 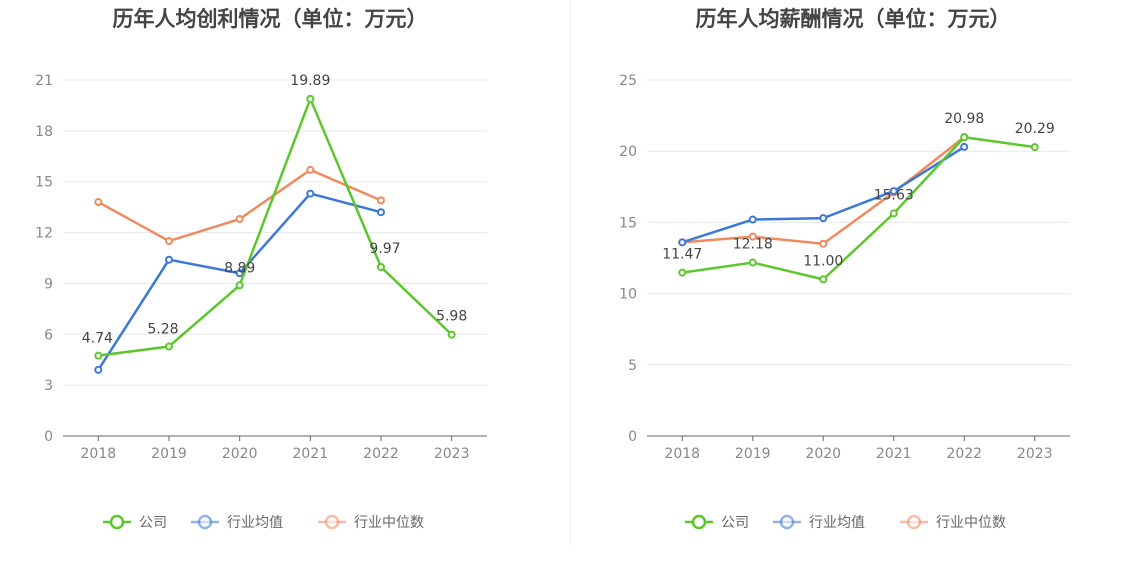 I want to click on chart-title: 历年人均薪酬情况（单位：万元）, so click(x=853, y=19).